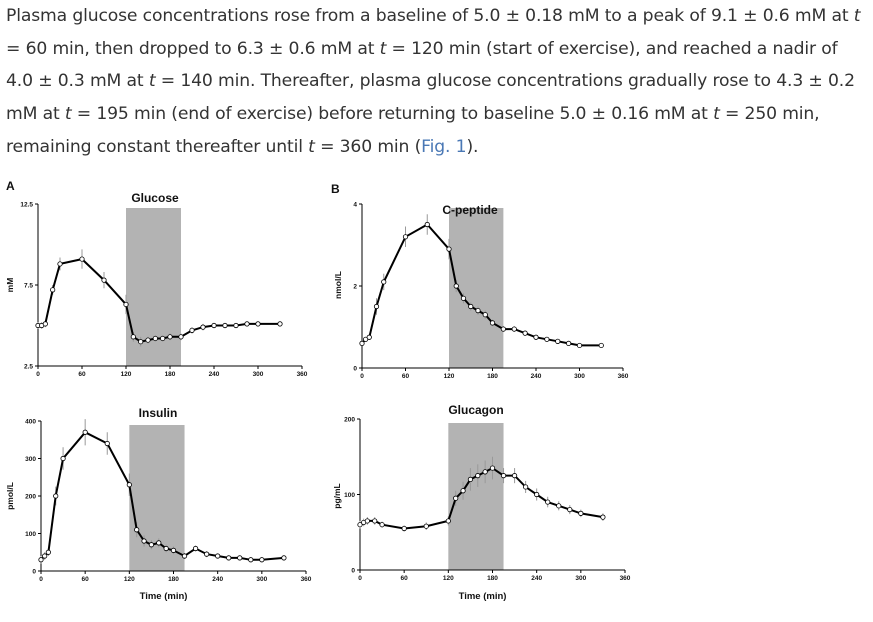 The height and width of the screenshot is (622, 873). What do you see at coordinates (10, 496) in the screenshot?
I see `y-axis-label: pmol/L` at bounding box center [10, 496].